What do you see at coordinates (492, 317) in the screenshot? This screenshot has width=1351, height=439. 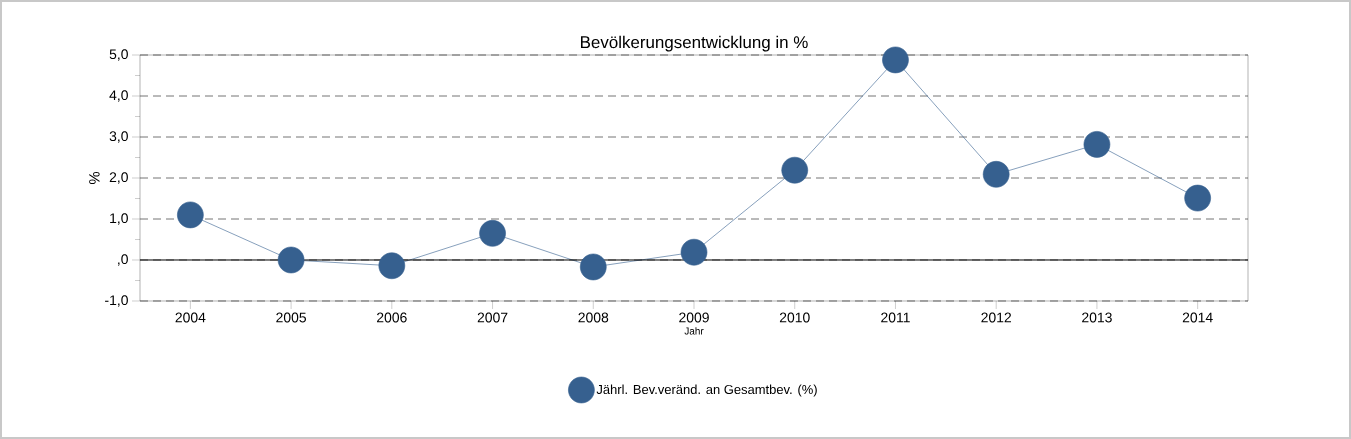 I see `x-tick-label: 2007` at bounding box center [492, 317].